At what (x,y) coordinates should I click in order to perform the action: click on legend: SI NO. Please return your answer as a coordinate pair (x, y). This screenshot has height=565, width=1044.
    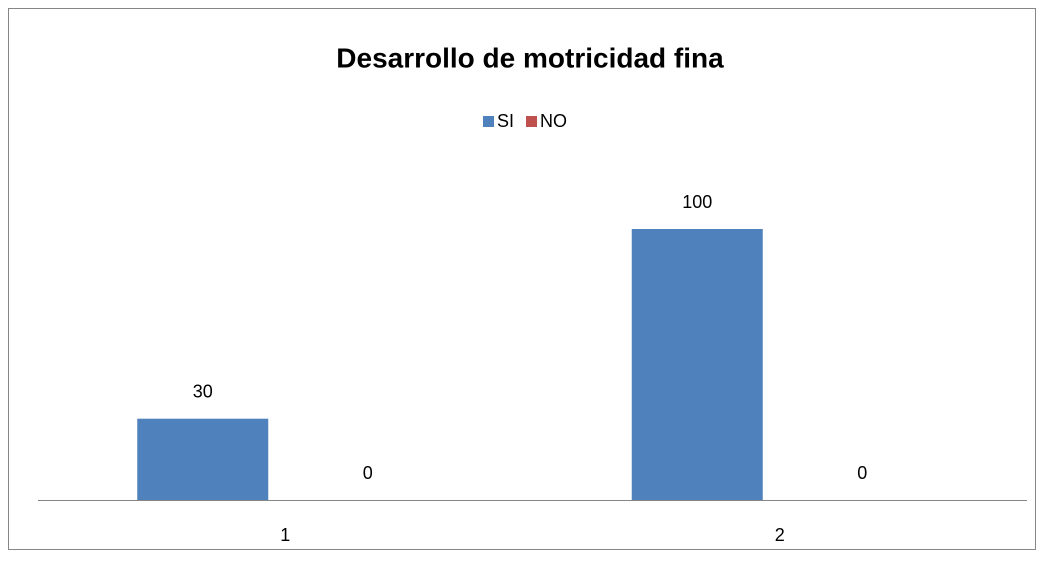
    Looking at the image, I should click on (525, 121).